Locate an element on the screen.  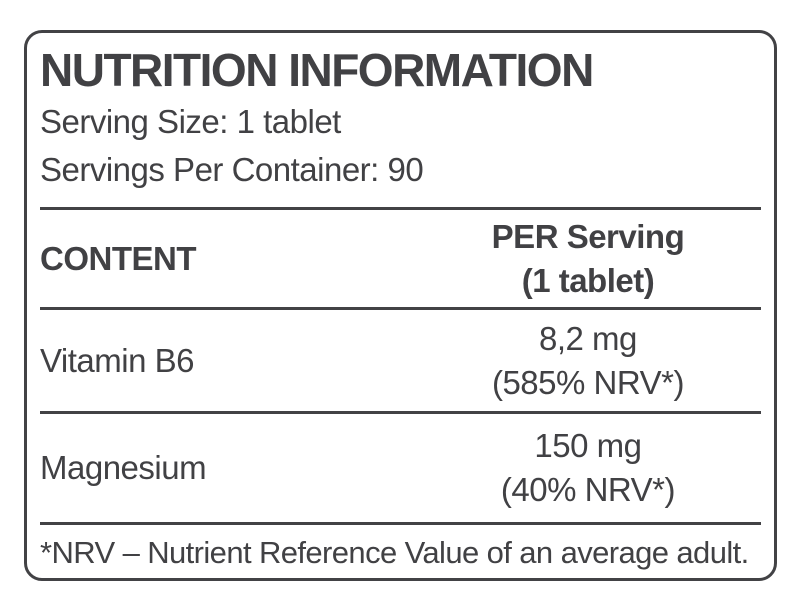
per-serving-column-header: PER Serving (1 tablet) is located at coordinates (588, 259).